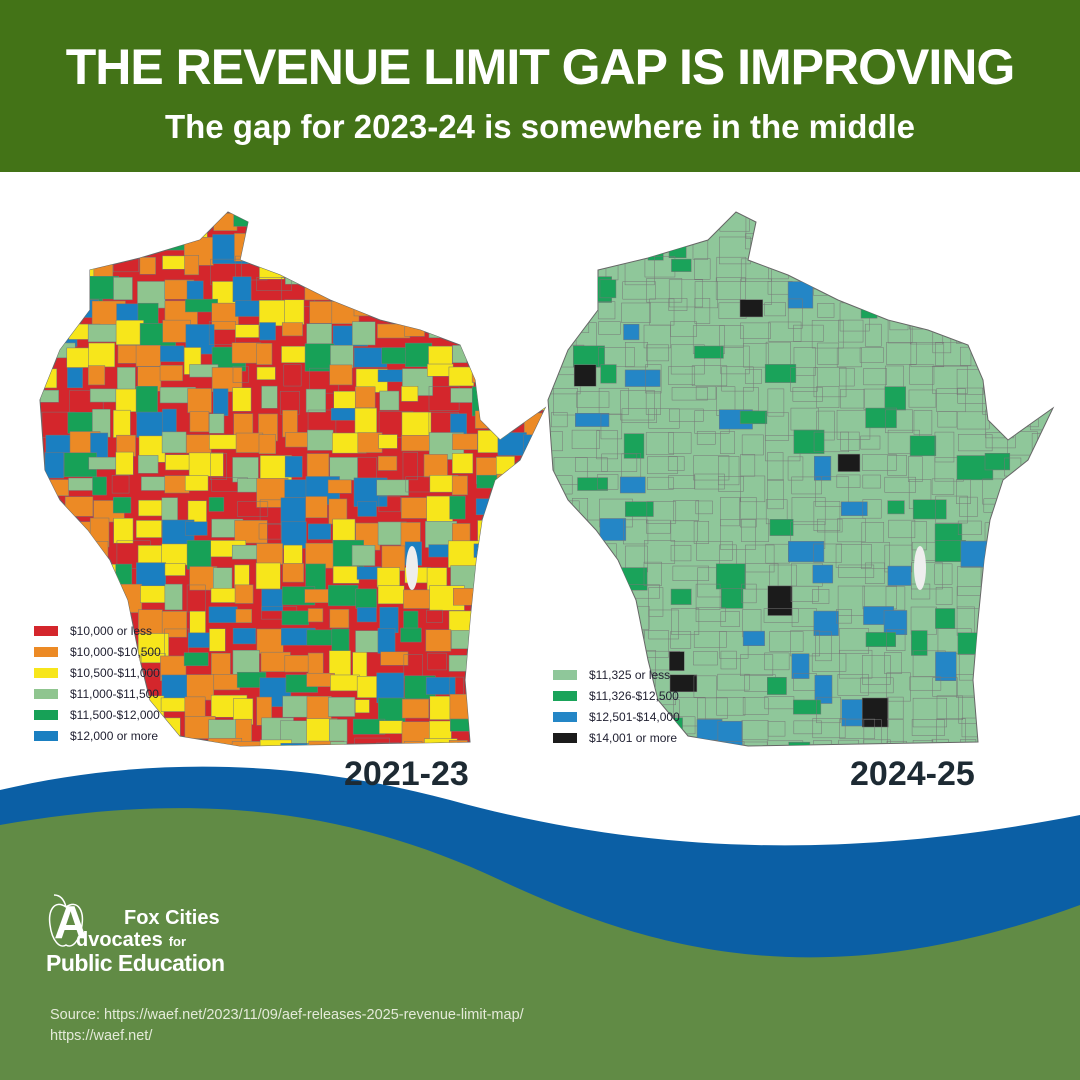  What do you see at coordinates (634, 695) in the screenshot?
I see `legend-label: $11,326-$12,500` at bounding box center [634, 695].